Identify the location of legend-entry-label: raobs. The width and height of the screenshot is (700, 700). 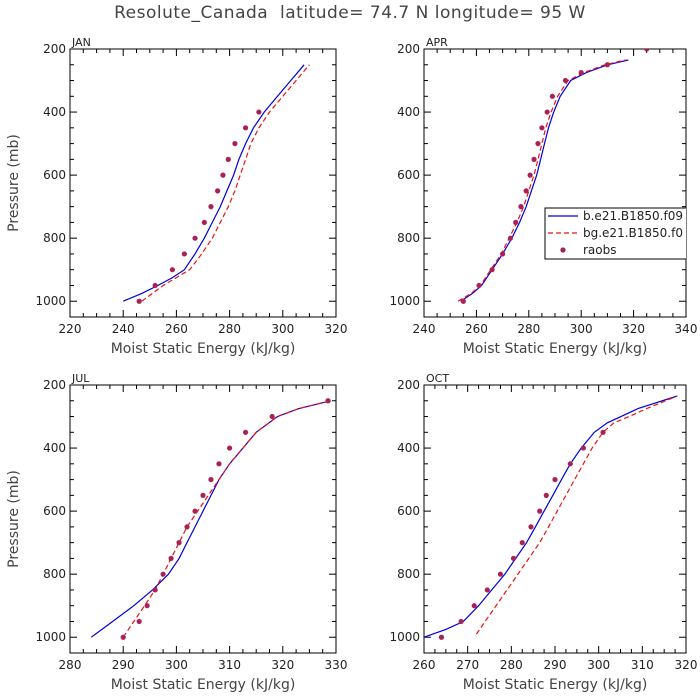
(600, 250).